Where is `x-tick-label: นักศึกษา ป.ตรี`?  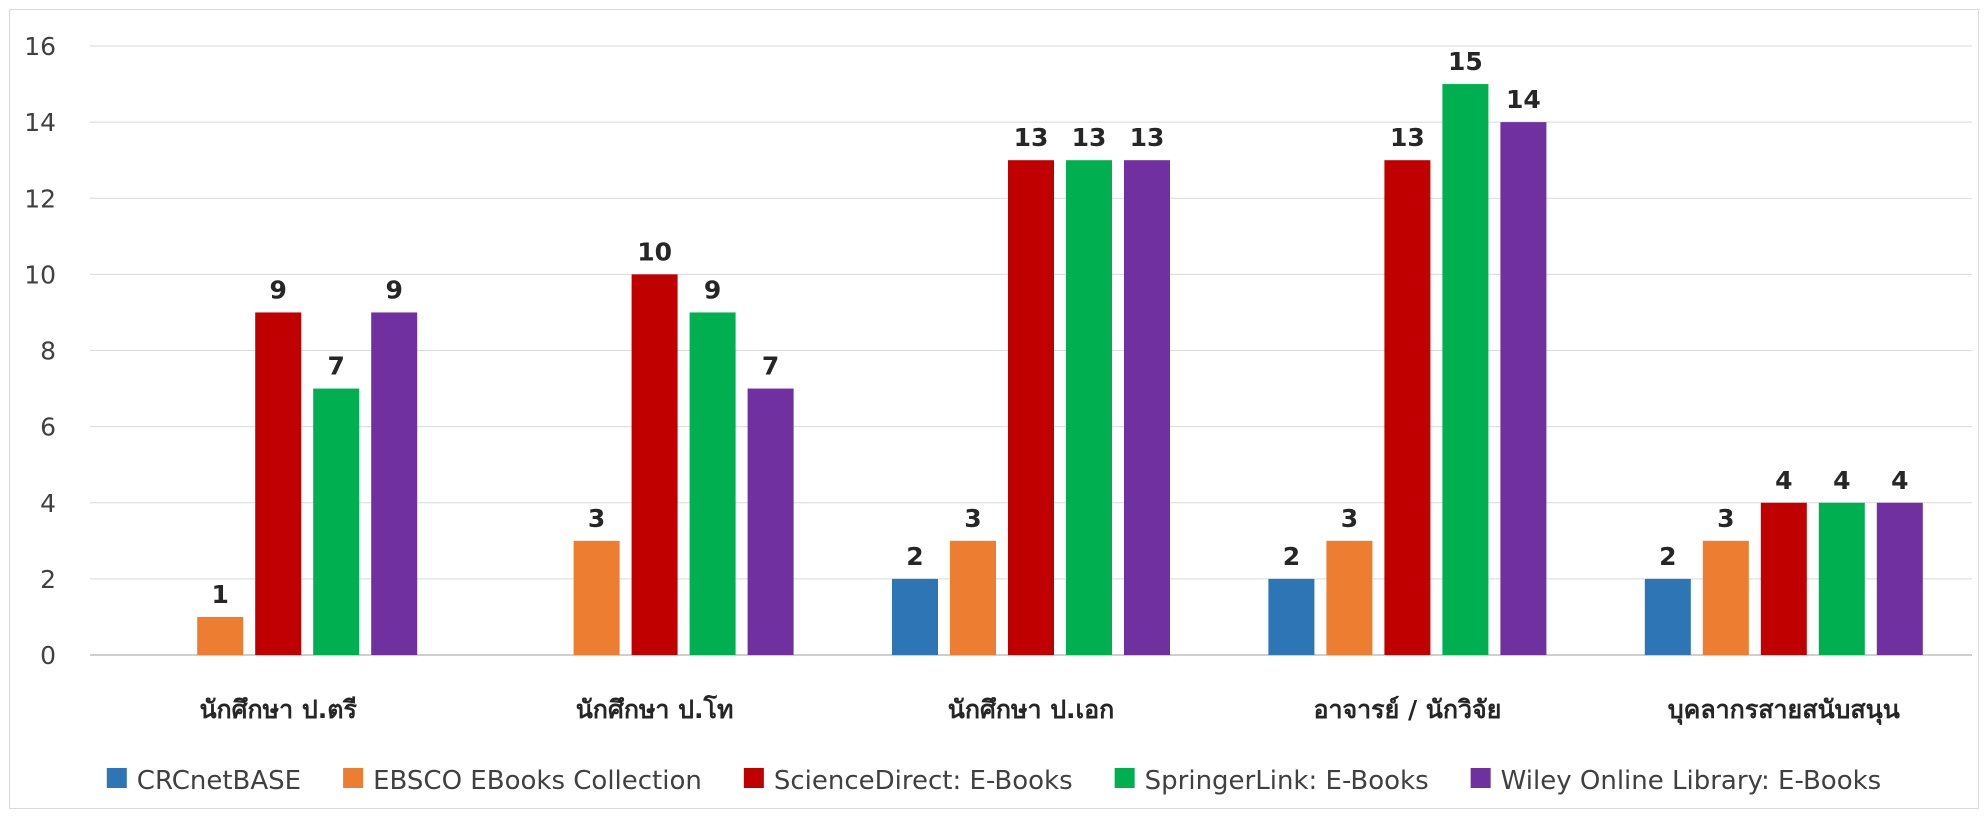 x-tick-label: นักศึกษา ป.ตรี is located at coordinates (278, 709).